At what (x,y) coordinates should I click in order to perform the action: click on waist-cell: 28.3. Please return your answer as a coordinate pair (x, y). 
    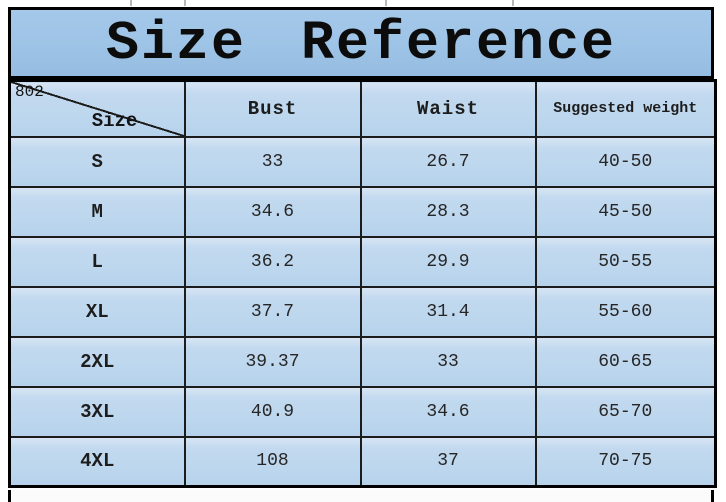
    Looking at the image, I should click on (448, 211).